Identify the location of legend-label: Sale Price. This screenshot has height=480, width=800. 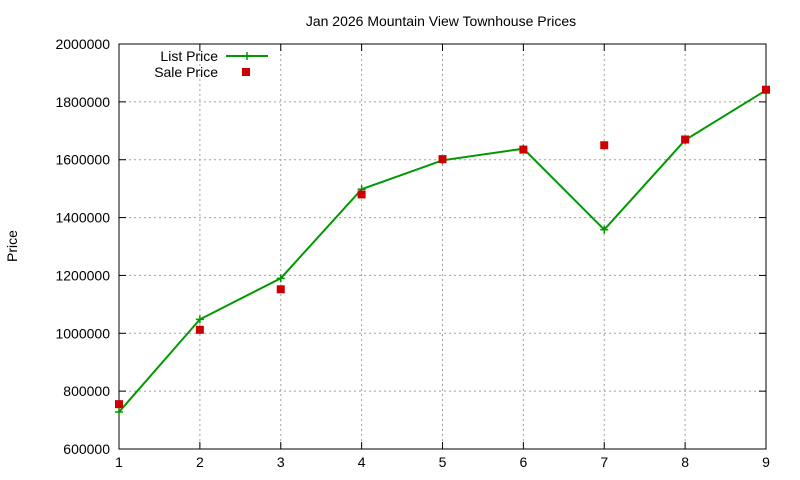
(186, 72).